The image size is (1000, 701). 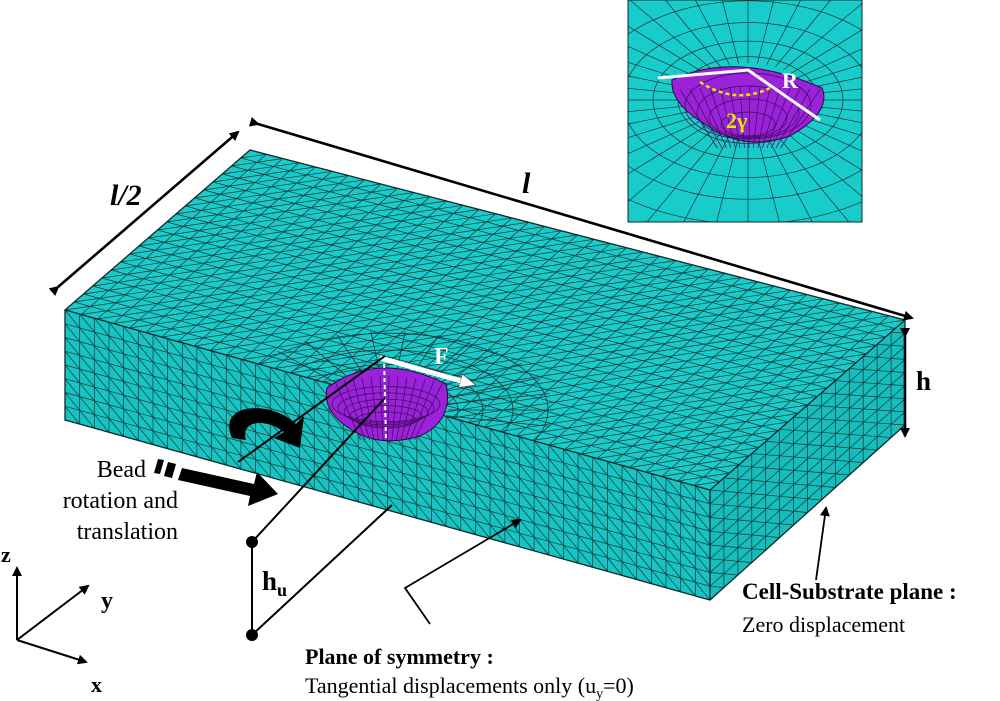 I want to click on symmetry-leader, so click(x=462, y=571).